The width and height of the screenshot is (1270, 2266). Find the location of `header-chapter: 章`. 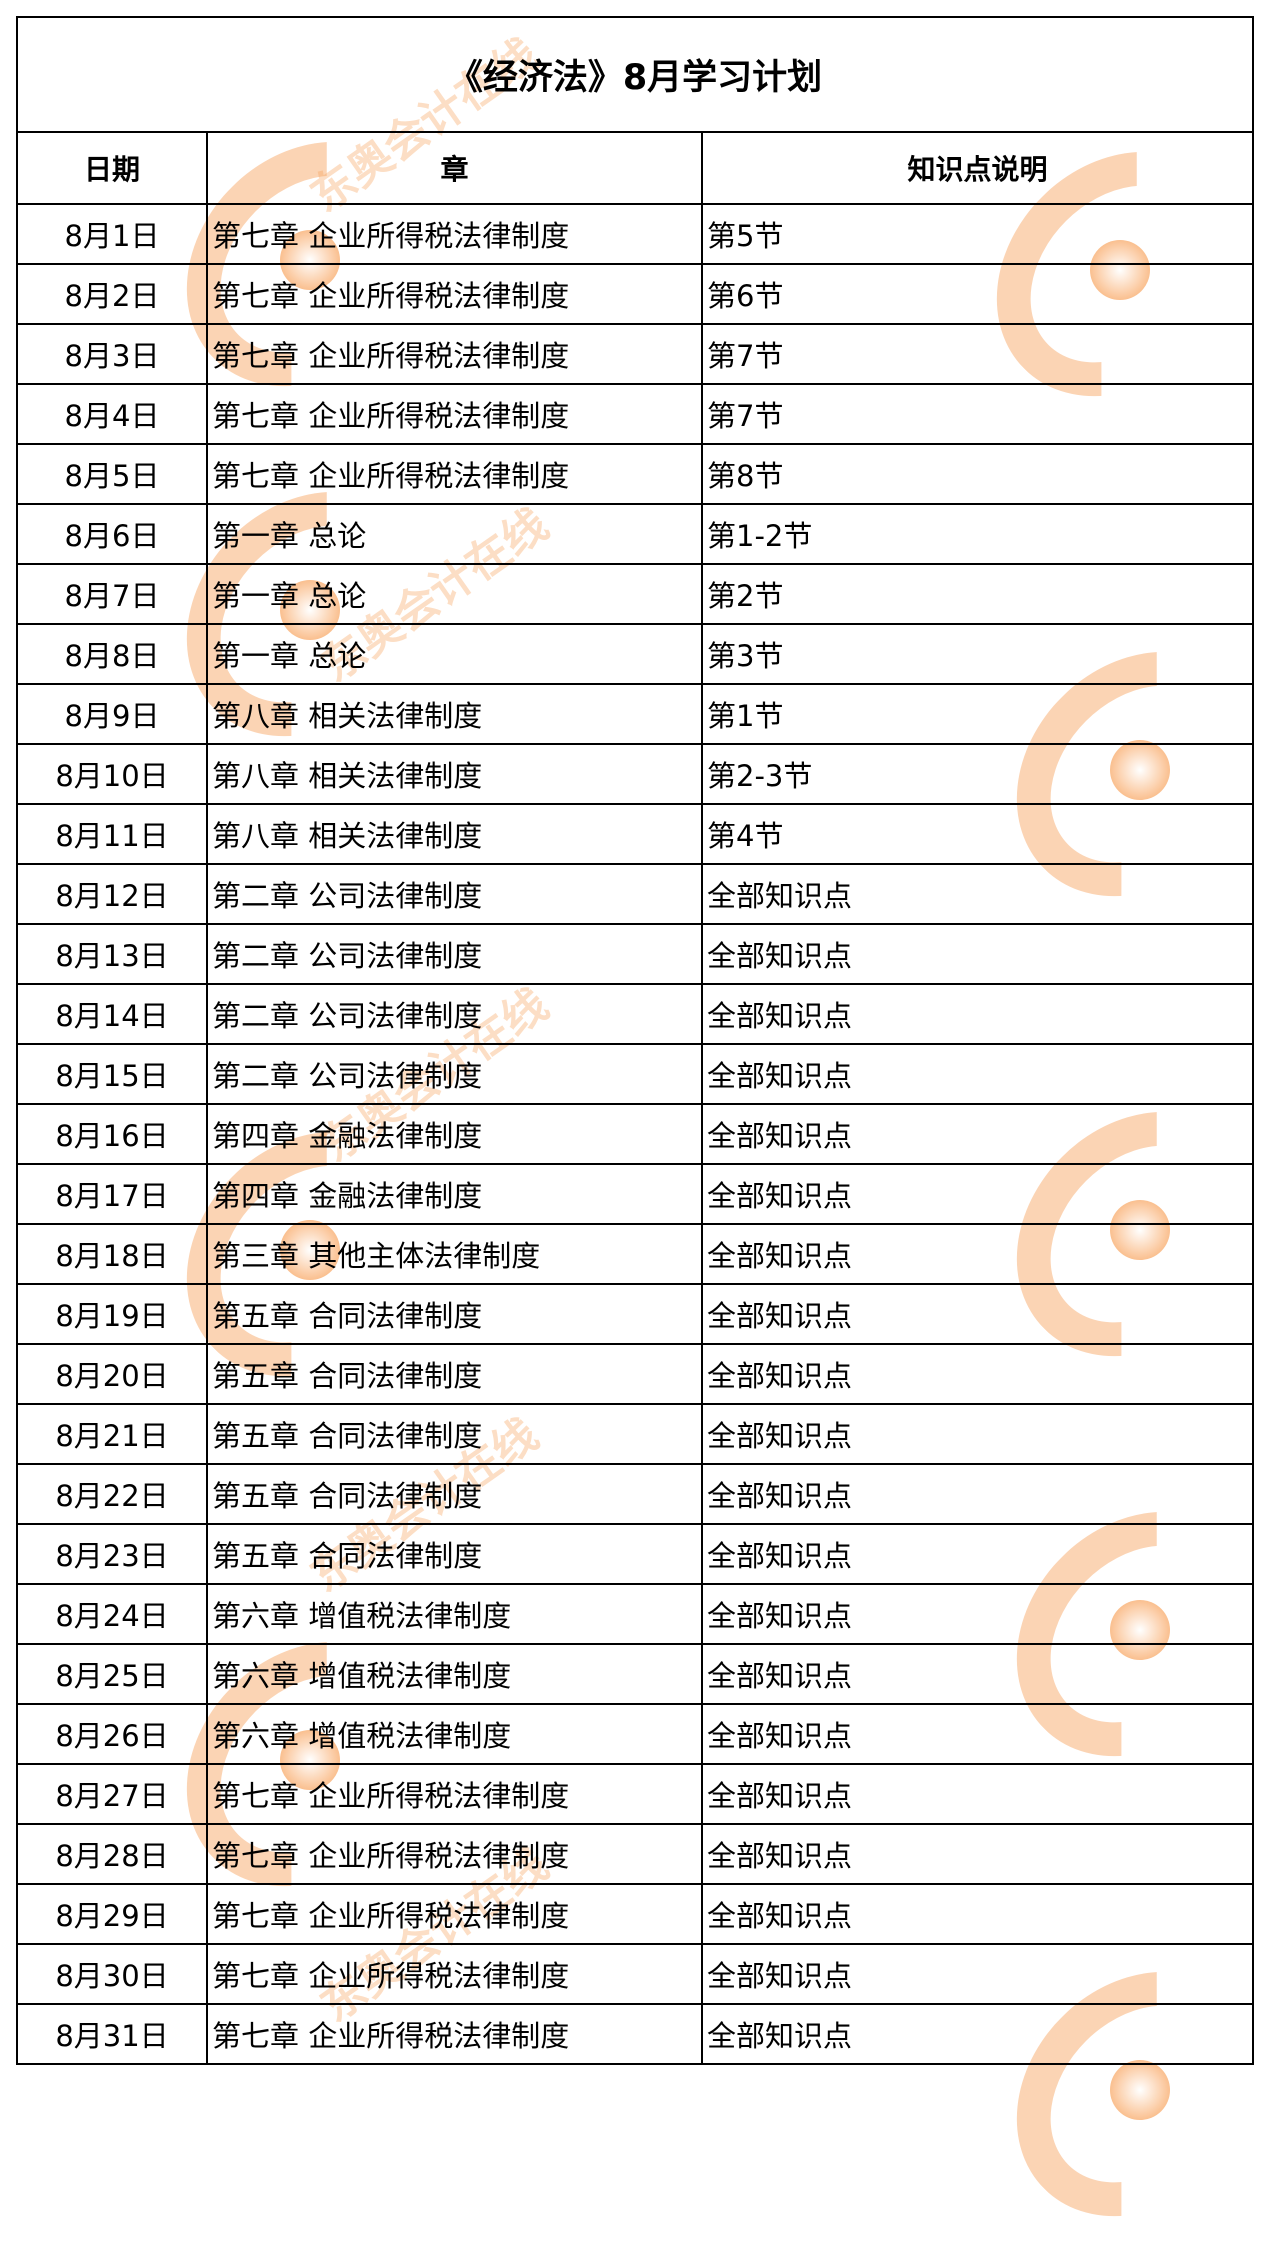

header-chapter: 章 is located at coordinates (454, 168).